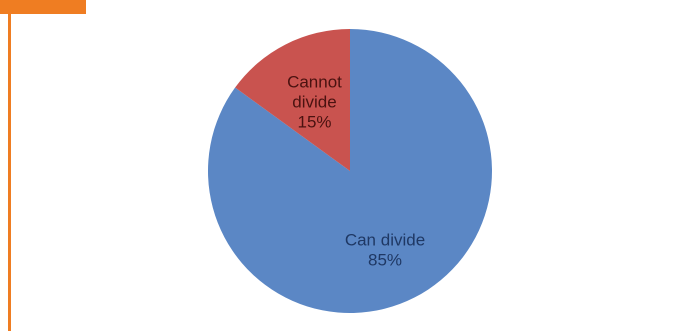  I want to click on slice-cannot-divide, so click(292, 99).